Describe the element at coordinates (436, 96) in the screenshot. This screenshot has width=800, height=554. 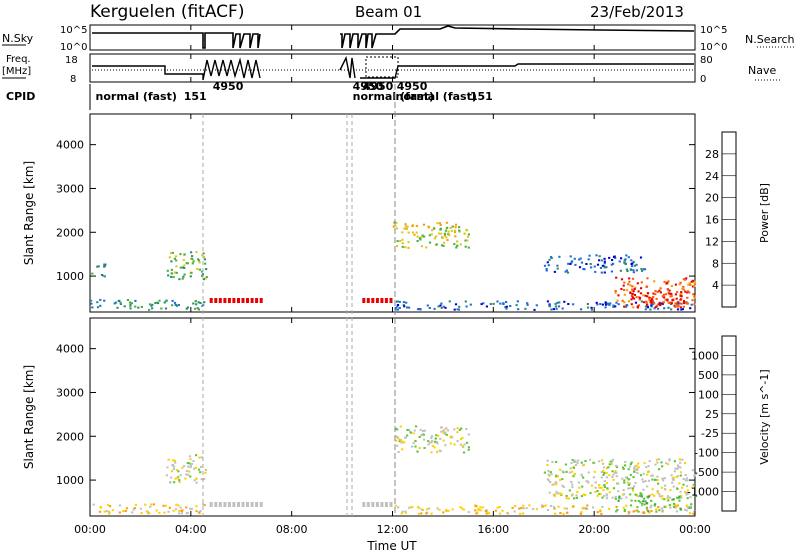
I see `cpid-entry: normal (fast)` at that location.